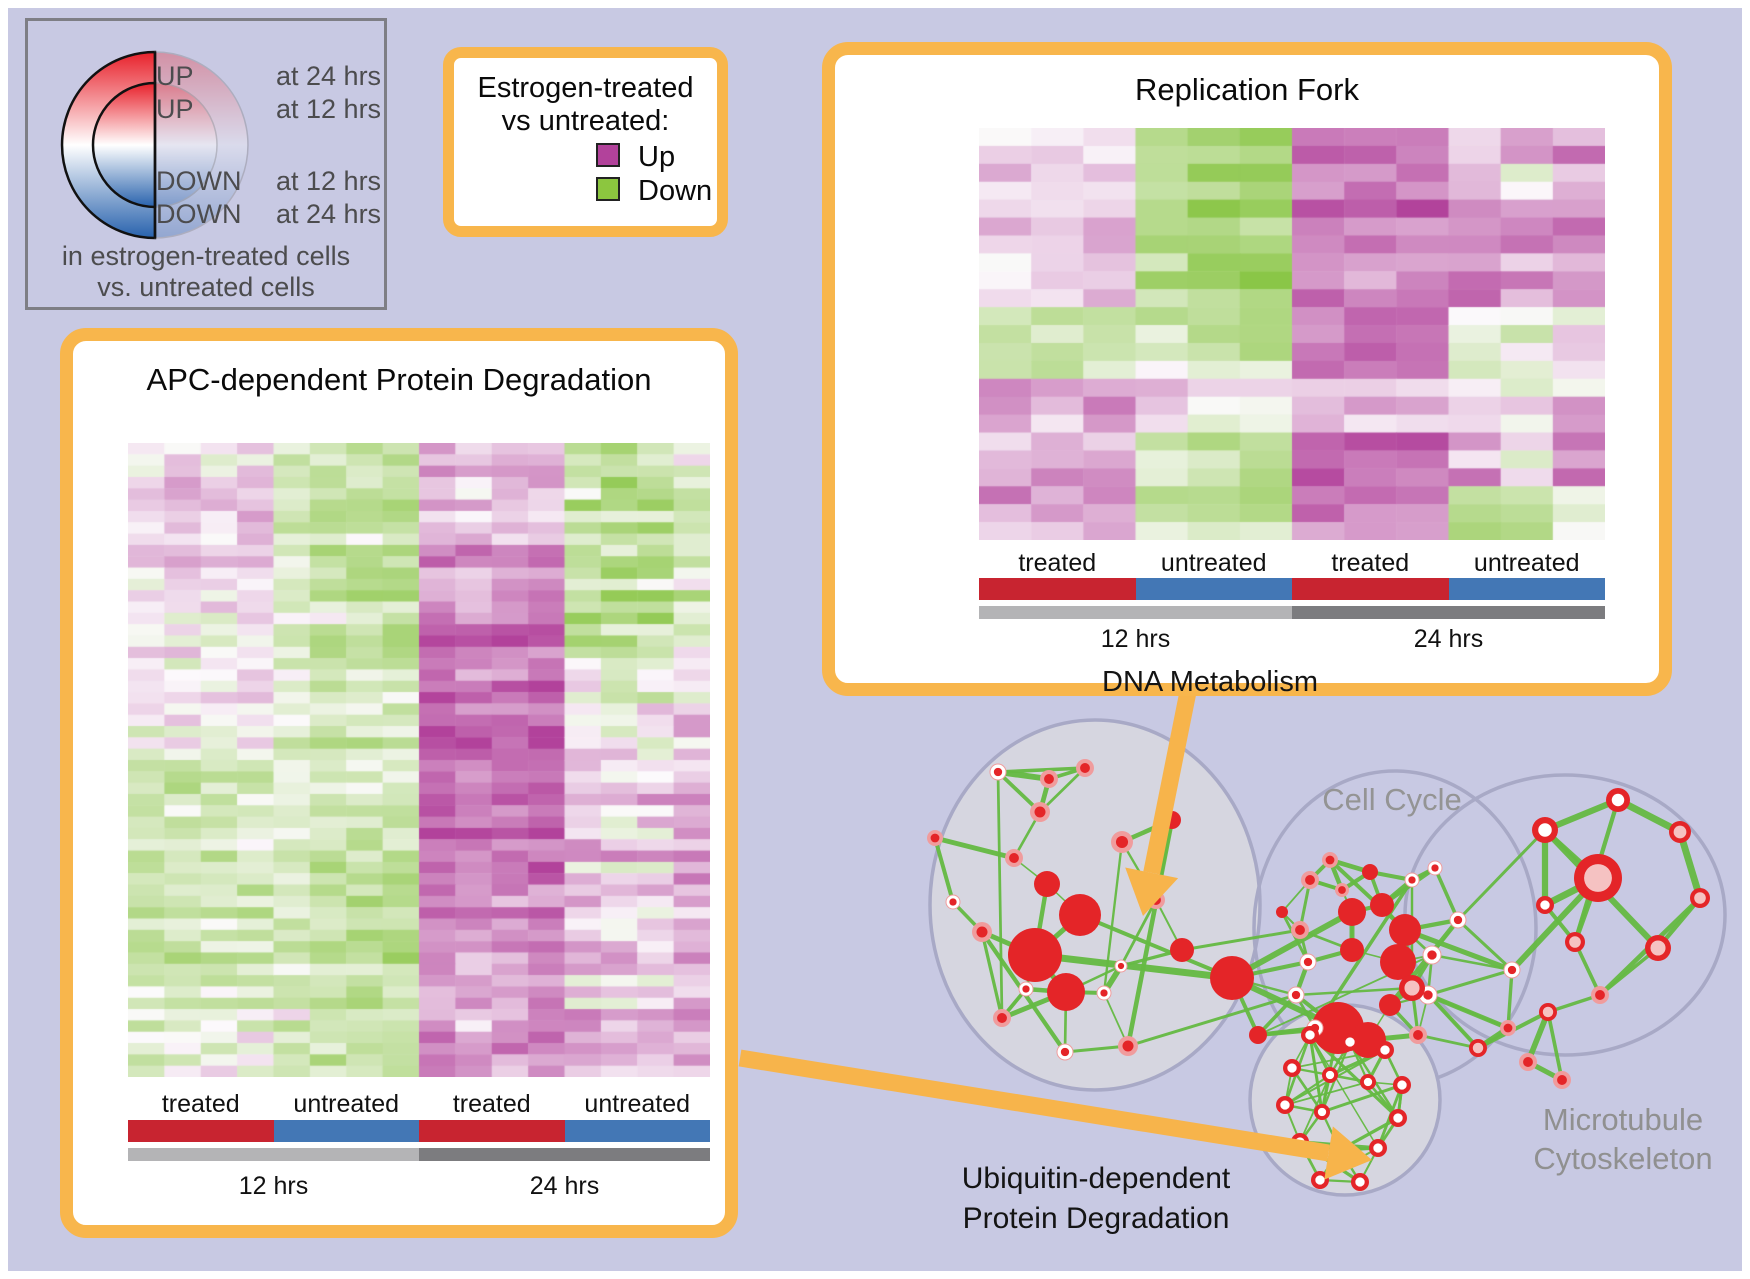  I want to click on apc-treatment-bars, so click(419, 1131).